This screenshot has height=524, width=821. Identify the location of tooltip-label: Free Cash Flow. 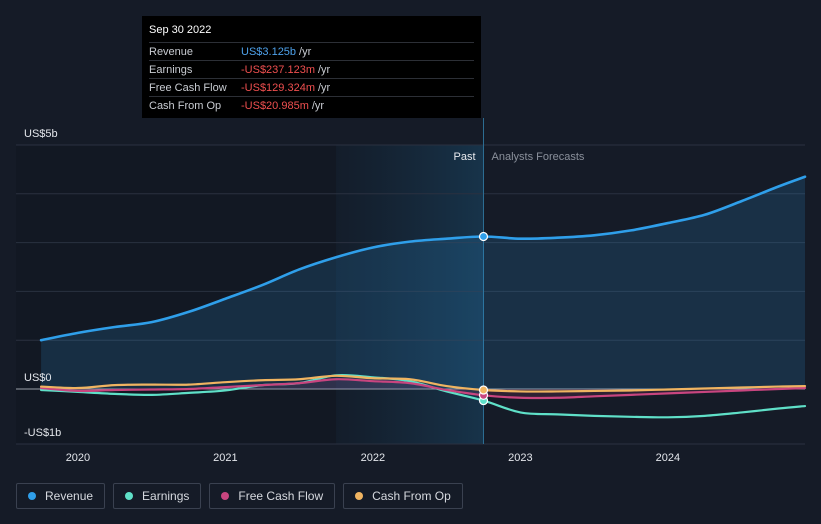
(188, 87).